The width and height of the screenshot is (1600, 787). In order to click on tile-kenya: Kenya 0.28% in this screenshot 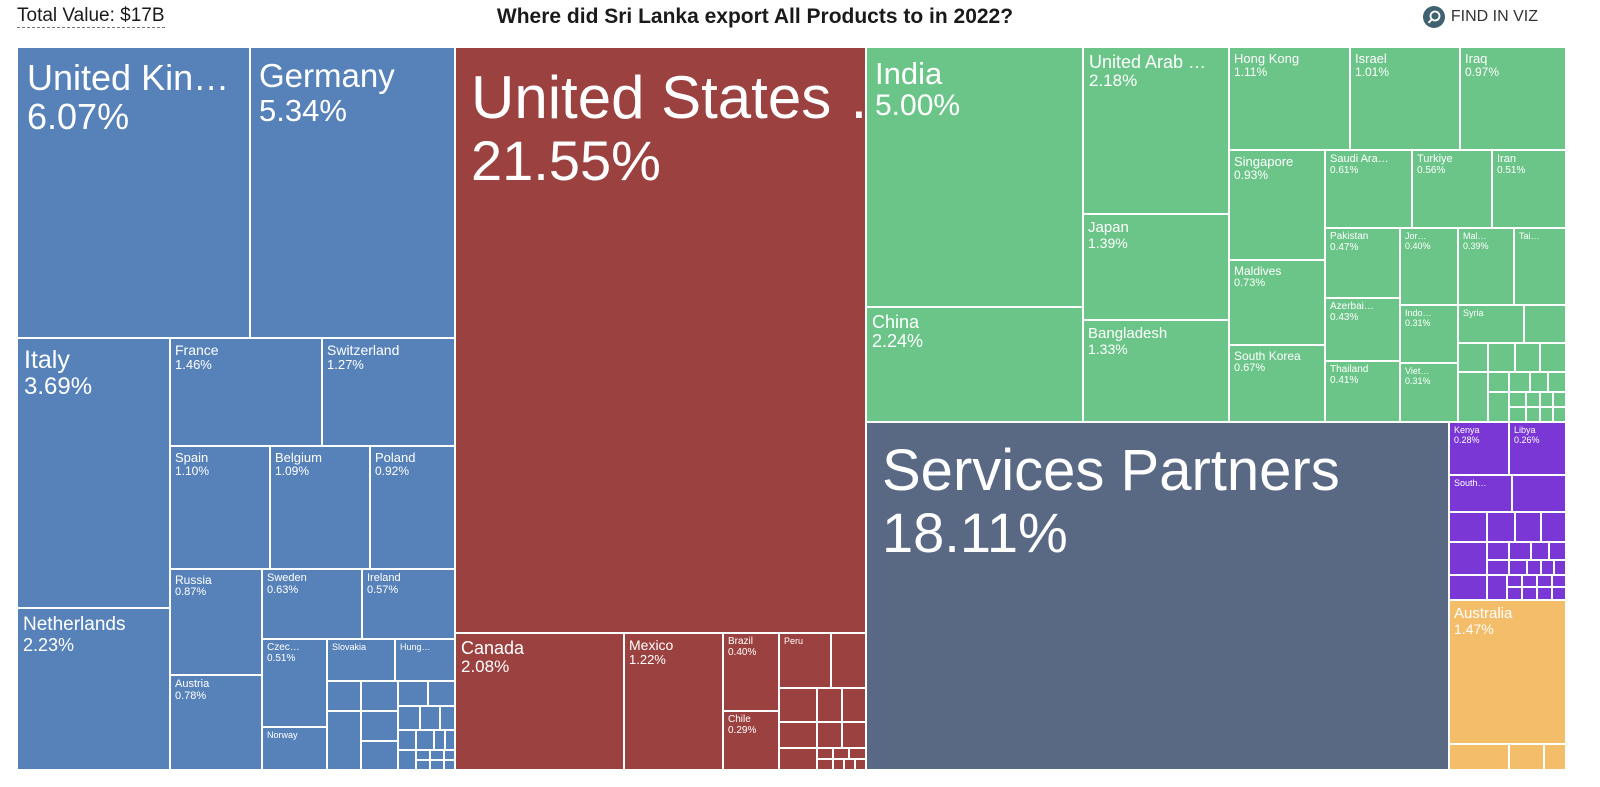, I will do `click(1479, 448)`.